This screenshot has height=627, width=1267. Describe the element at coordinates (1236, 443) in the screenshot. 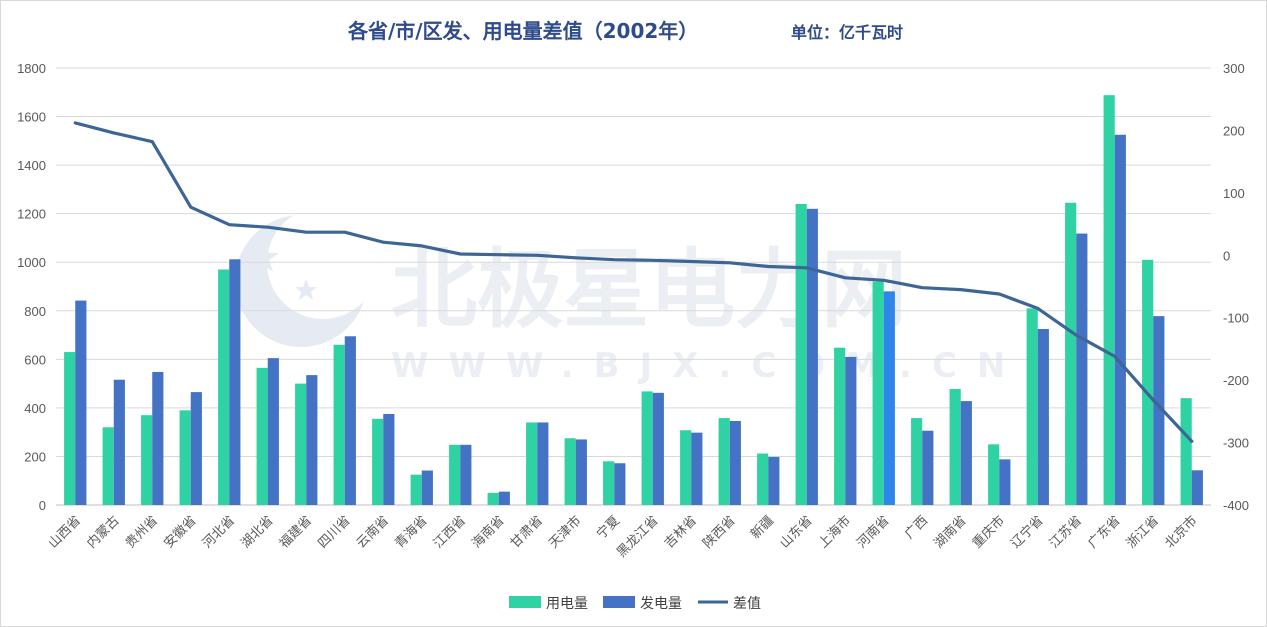

I see `y-right-tick-label: -300` at that location.